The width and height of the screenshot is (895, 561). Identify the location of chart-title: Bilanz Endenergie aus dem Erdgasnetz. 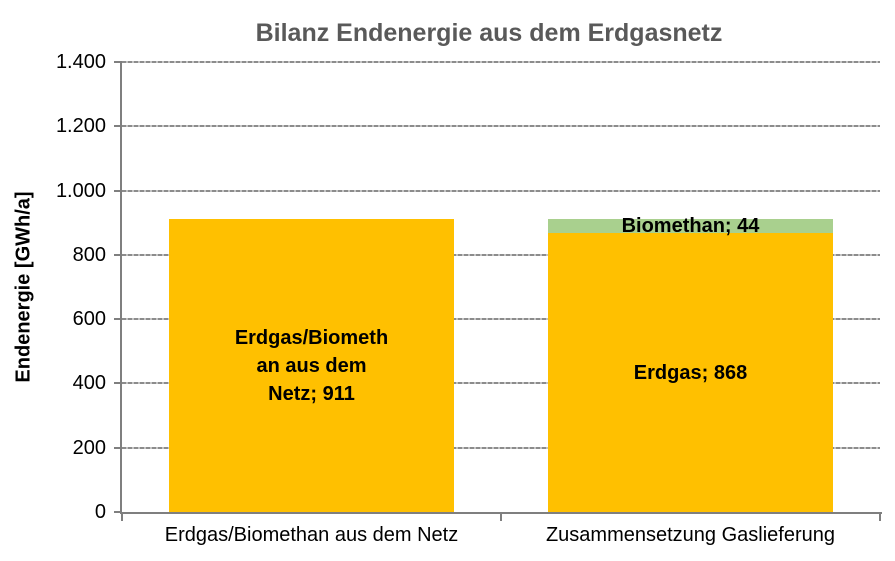
(489, 33).